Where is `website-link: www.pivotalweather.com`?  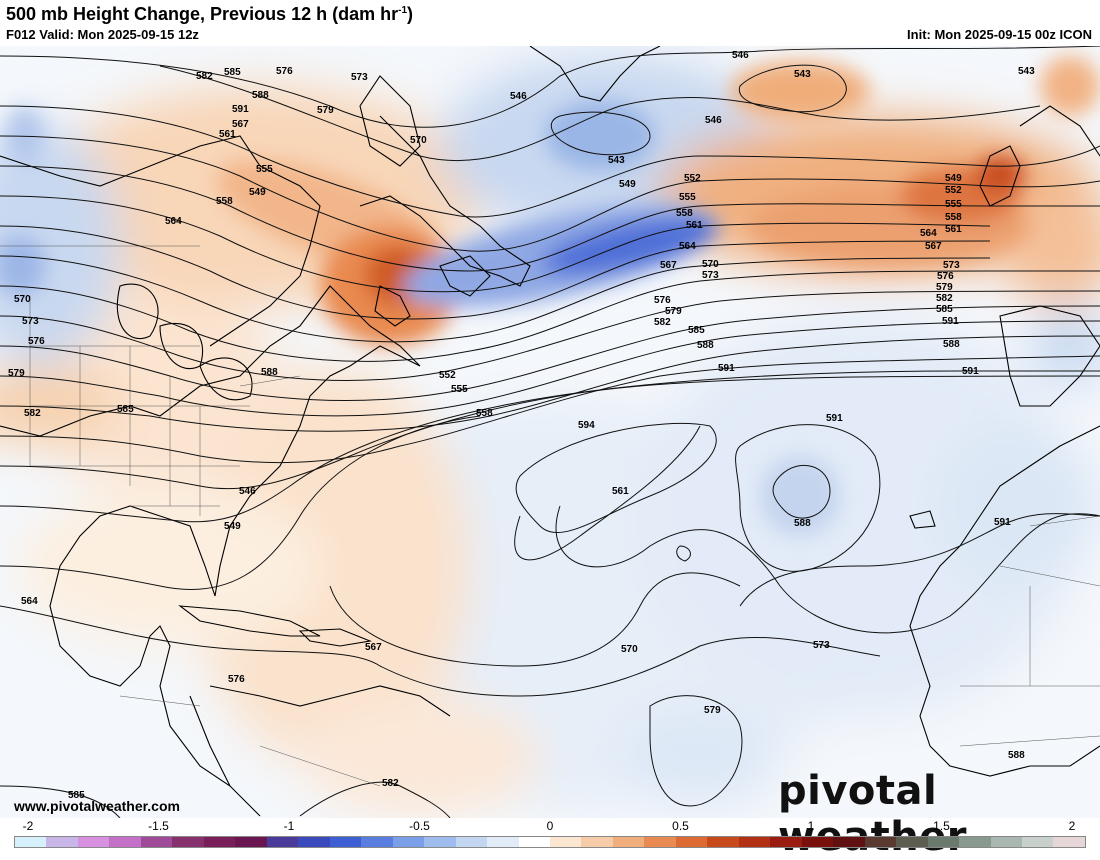
website-link: www.pivotalweather.com is located at coordinates (97, 806).